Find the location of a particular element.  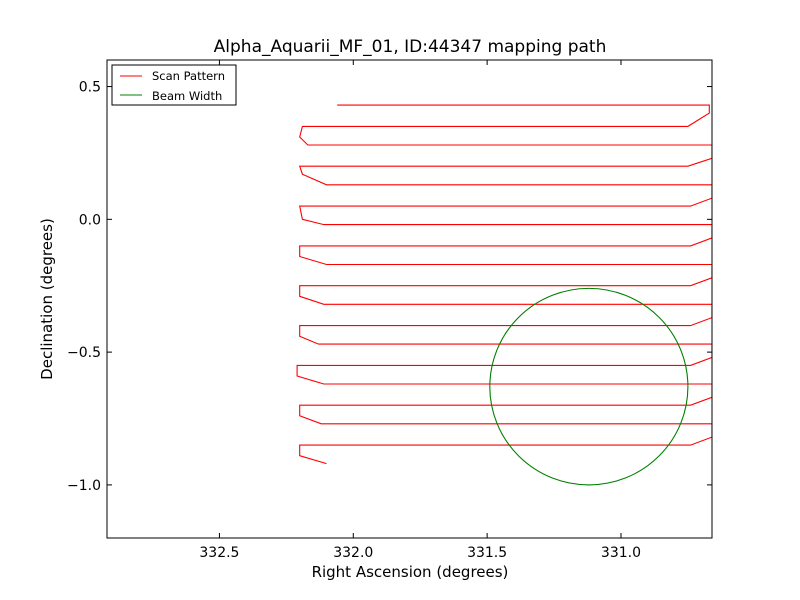

legend-label-scan-pattern: Scan Pattern is located at coordinates (188, 76).